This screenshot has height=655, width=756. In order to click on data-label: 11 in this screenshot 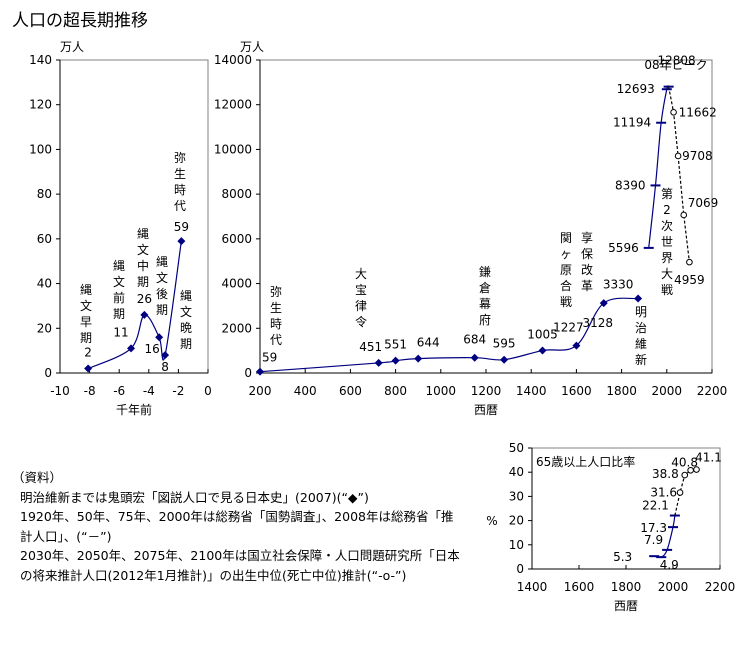, I will do `click(120, 332)`.